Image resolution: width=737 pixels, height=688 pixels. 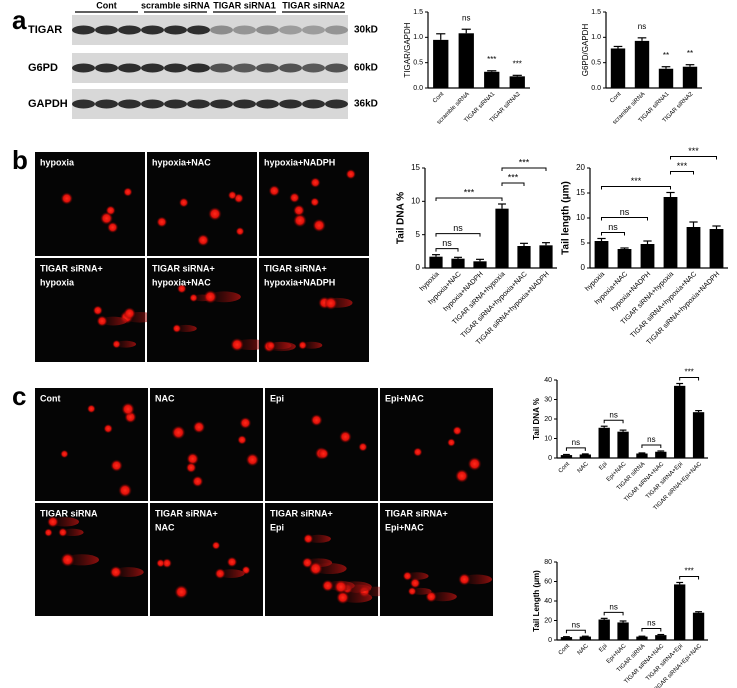 What do you see at coordinates (583, 242) in the screenshot?
I see `y-tick-label: 5` at bounding box center [583, 242].